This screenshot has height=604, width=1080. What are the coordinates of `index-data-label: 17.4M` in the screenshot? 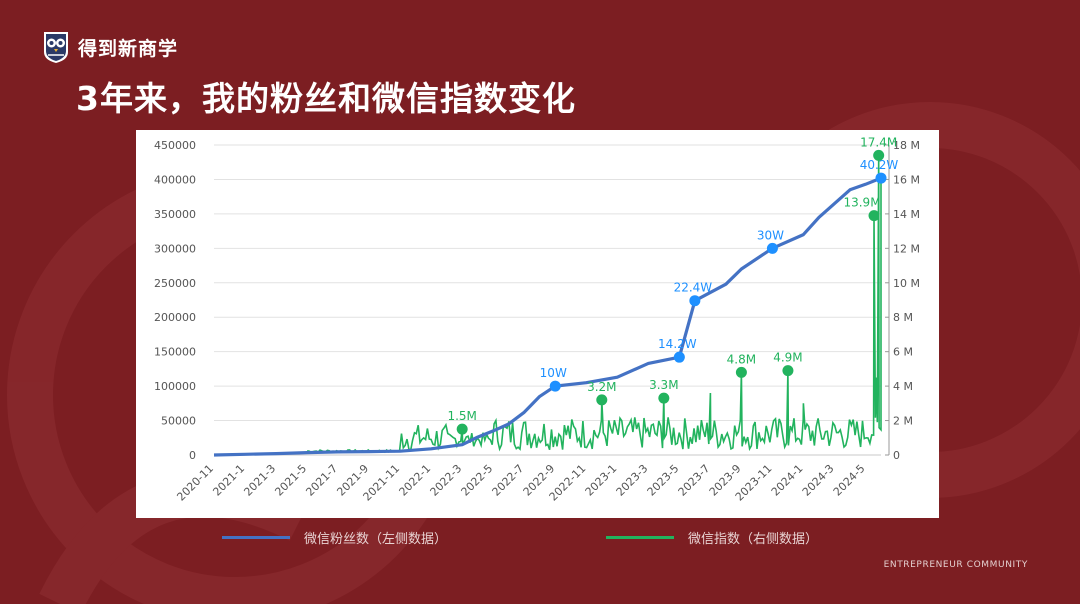 It's located at (878, 142).